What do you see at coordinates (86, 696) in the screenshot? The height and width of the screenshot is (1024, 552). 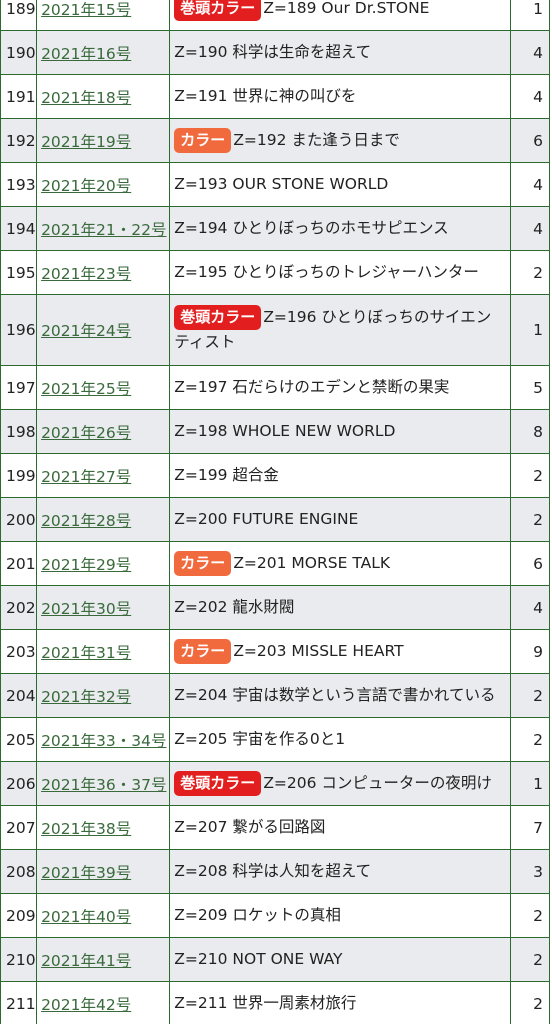 I see `issue-link: 2021年32号` at bounding box center [86, 696].